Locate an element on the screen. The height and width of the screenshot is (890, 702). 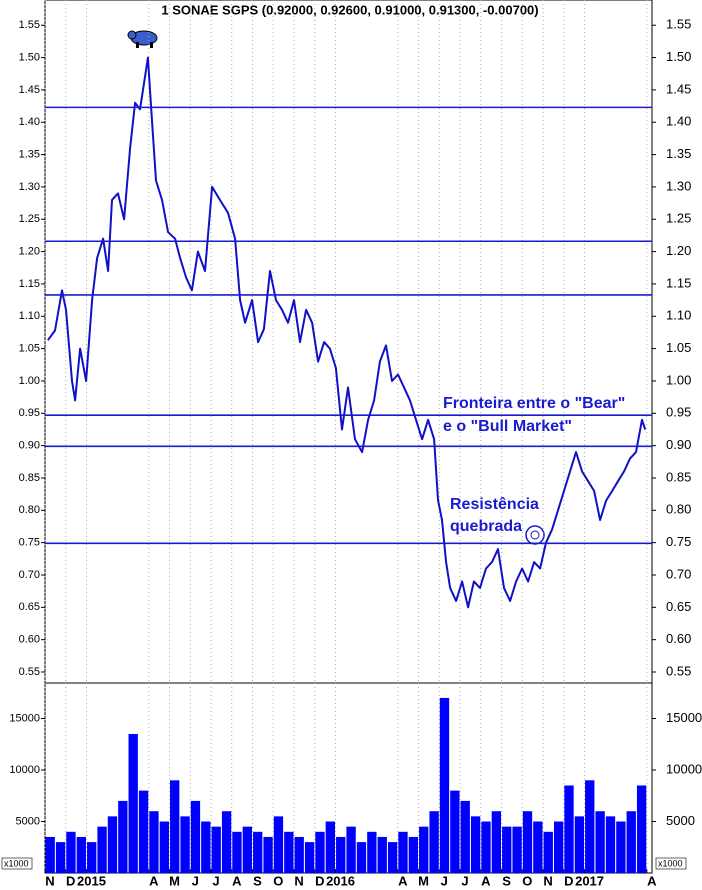
y-tick-label-right: 1.50 is located at coordinates (678, 56).